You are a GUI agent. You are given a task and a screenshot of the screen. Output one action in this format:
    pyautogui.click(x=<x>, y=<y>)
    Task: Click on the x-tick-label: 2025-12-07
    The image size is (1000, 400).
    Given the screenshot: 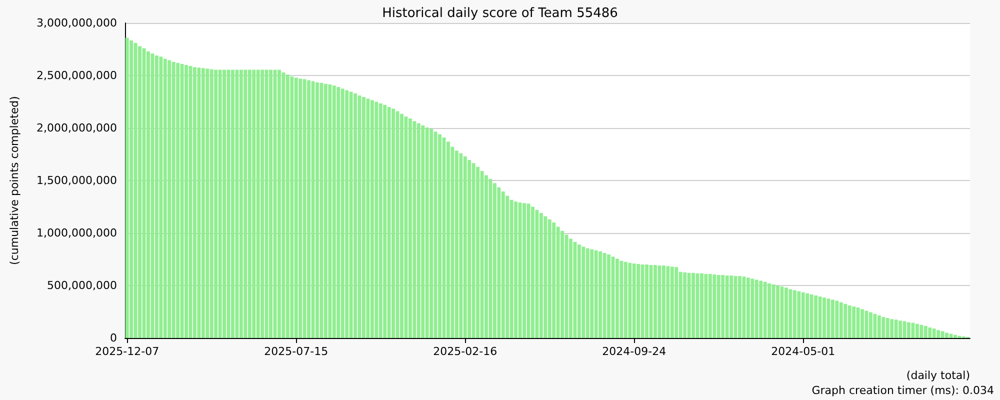 What is the action you would take?
    pyautogui.click(x=127, y=351)
    